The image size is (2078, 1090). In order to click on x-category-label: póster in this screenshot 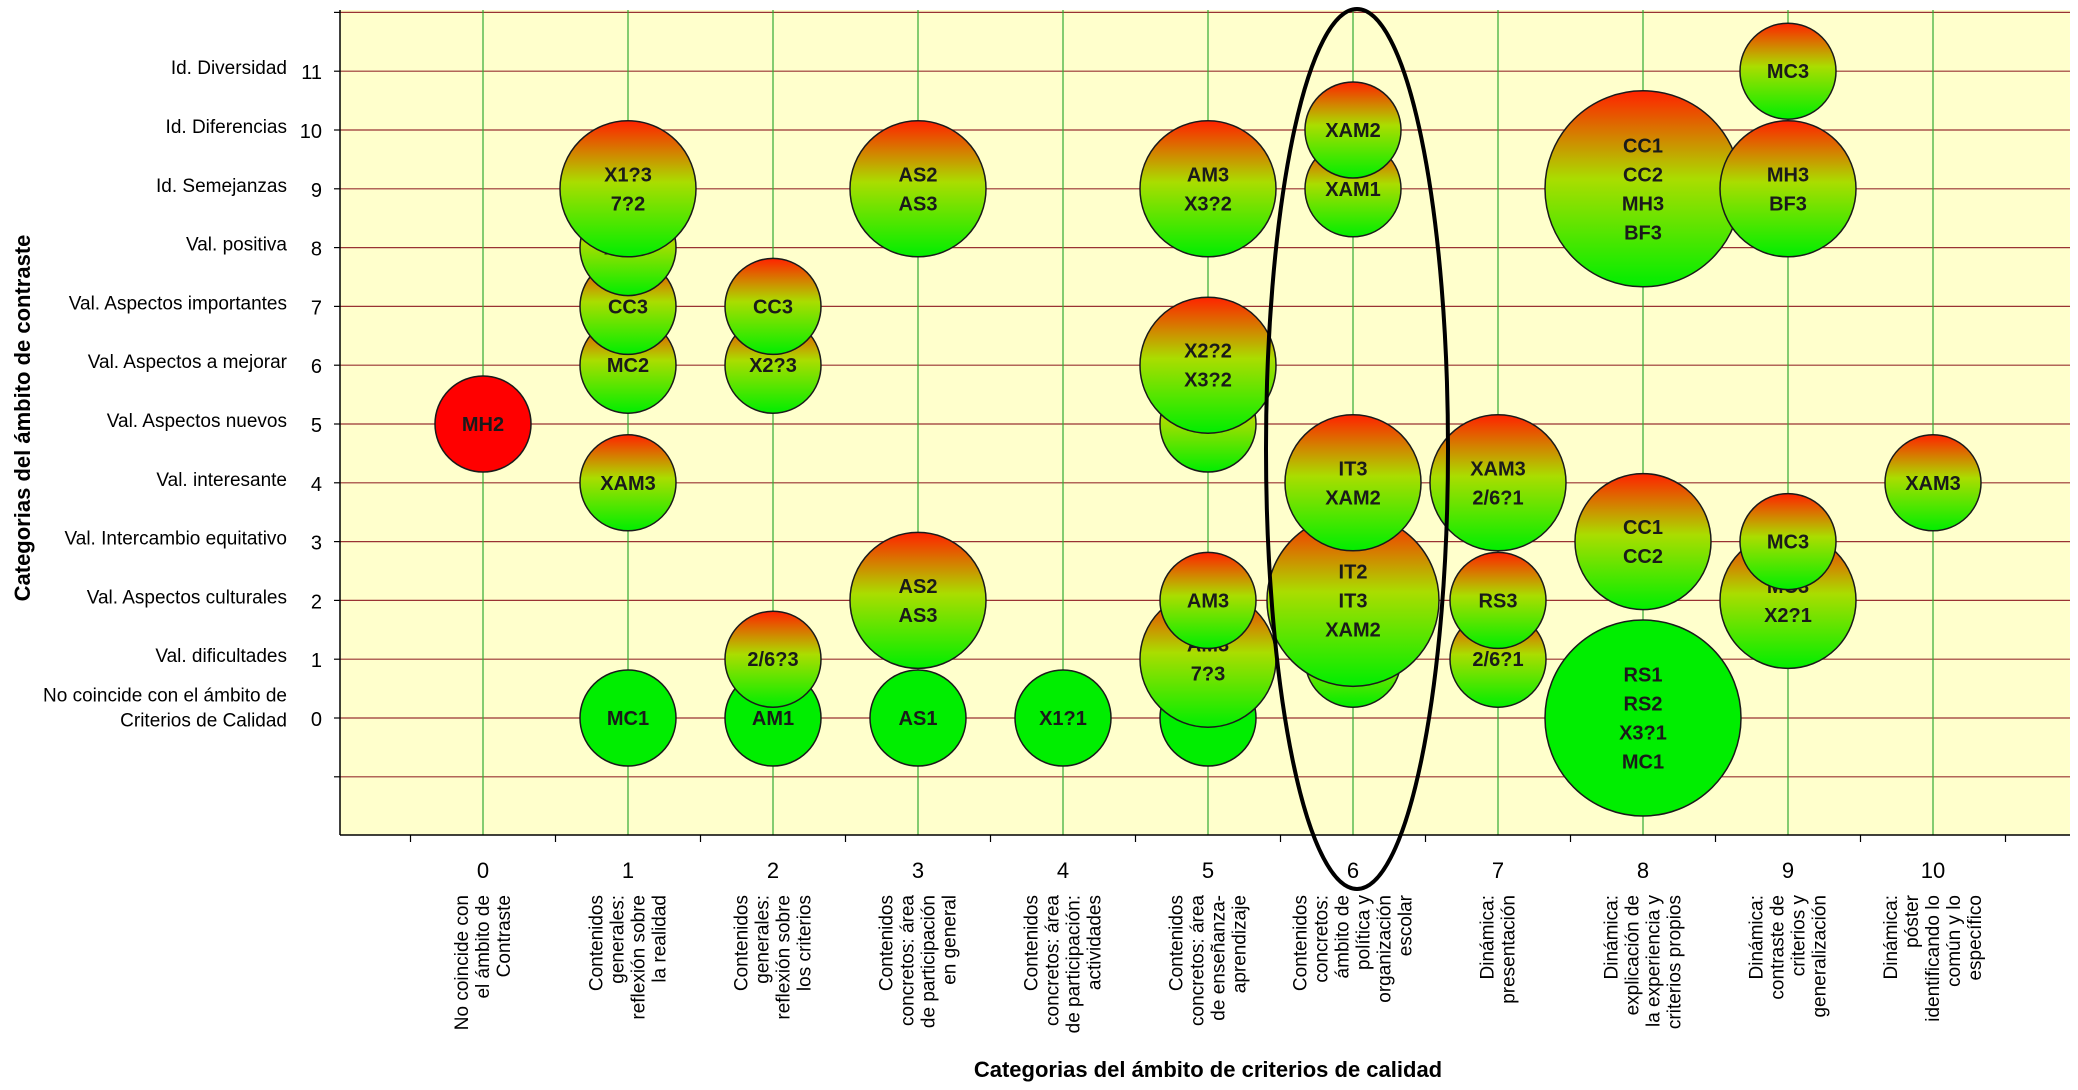, I will do `click(1912, 920)`.